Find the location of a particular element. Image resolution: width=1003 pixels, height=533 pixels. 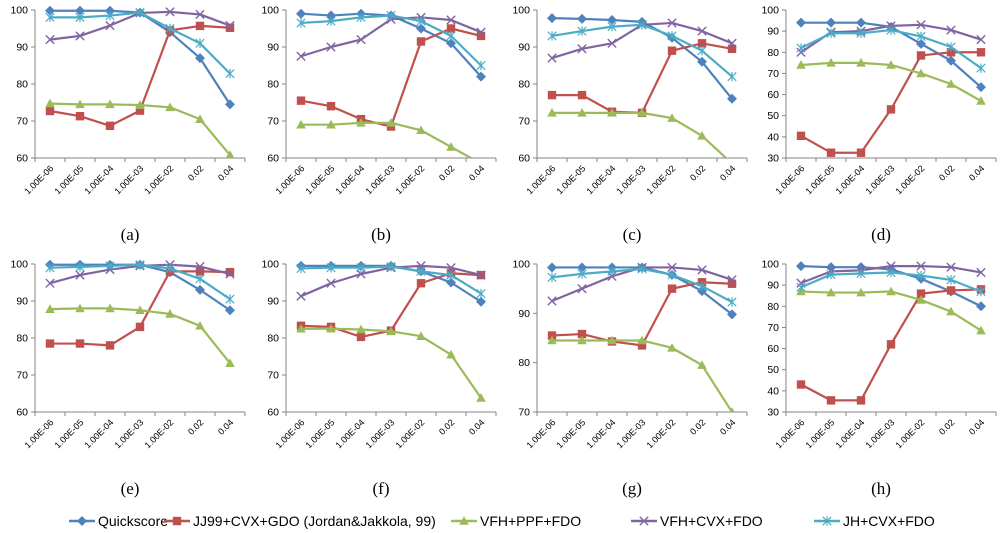

panel-caption: (e) is located at coordinates (130, 488).